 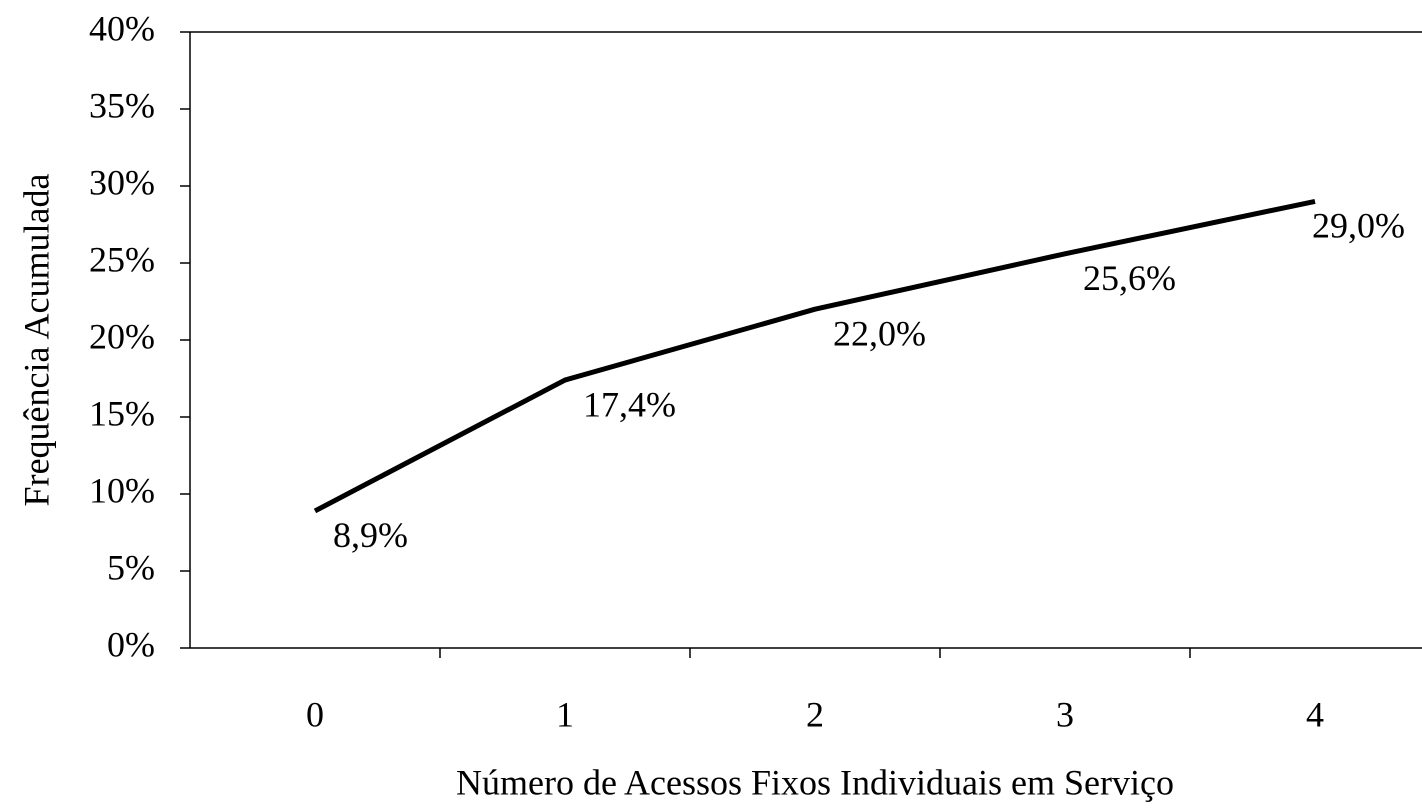 What do you see at coordinates (122, 336) in the screenshot?
I see `y-tick-label: 20%` at bounding box center [122, 336].